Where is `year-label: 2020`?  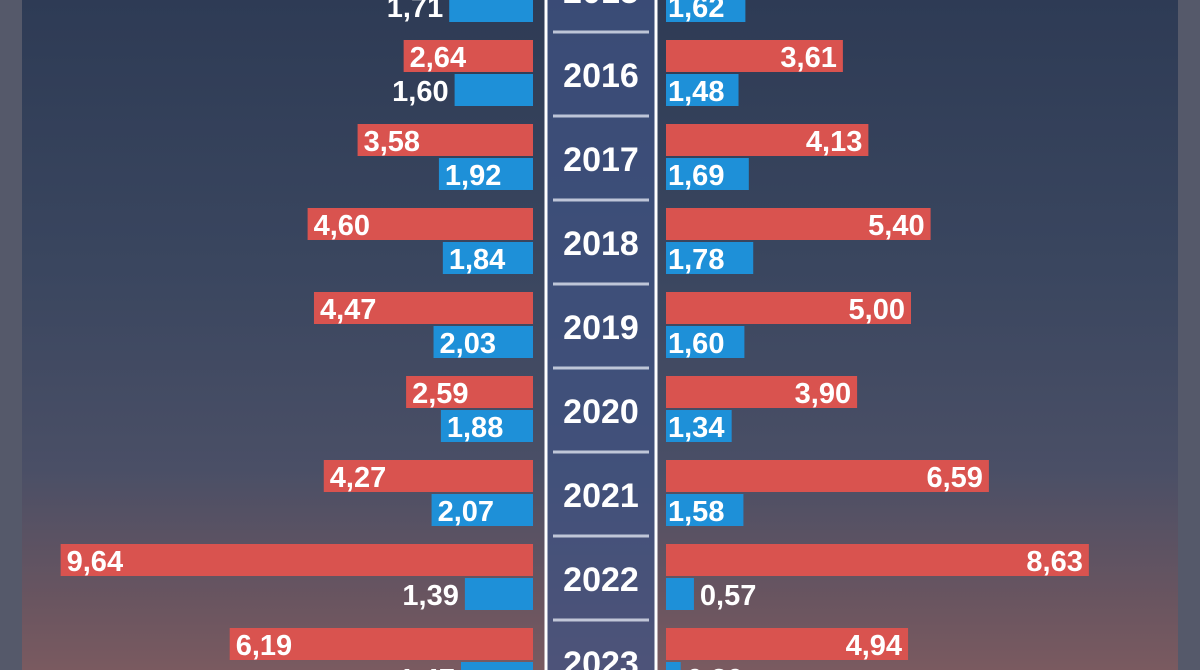
year-label: 2020 is located at coordinates (601, 412).